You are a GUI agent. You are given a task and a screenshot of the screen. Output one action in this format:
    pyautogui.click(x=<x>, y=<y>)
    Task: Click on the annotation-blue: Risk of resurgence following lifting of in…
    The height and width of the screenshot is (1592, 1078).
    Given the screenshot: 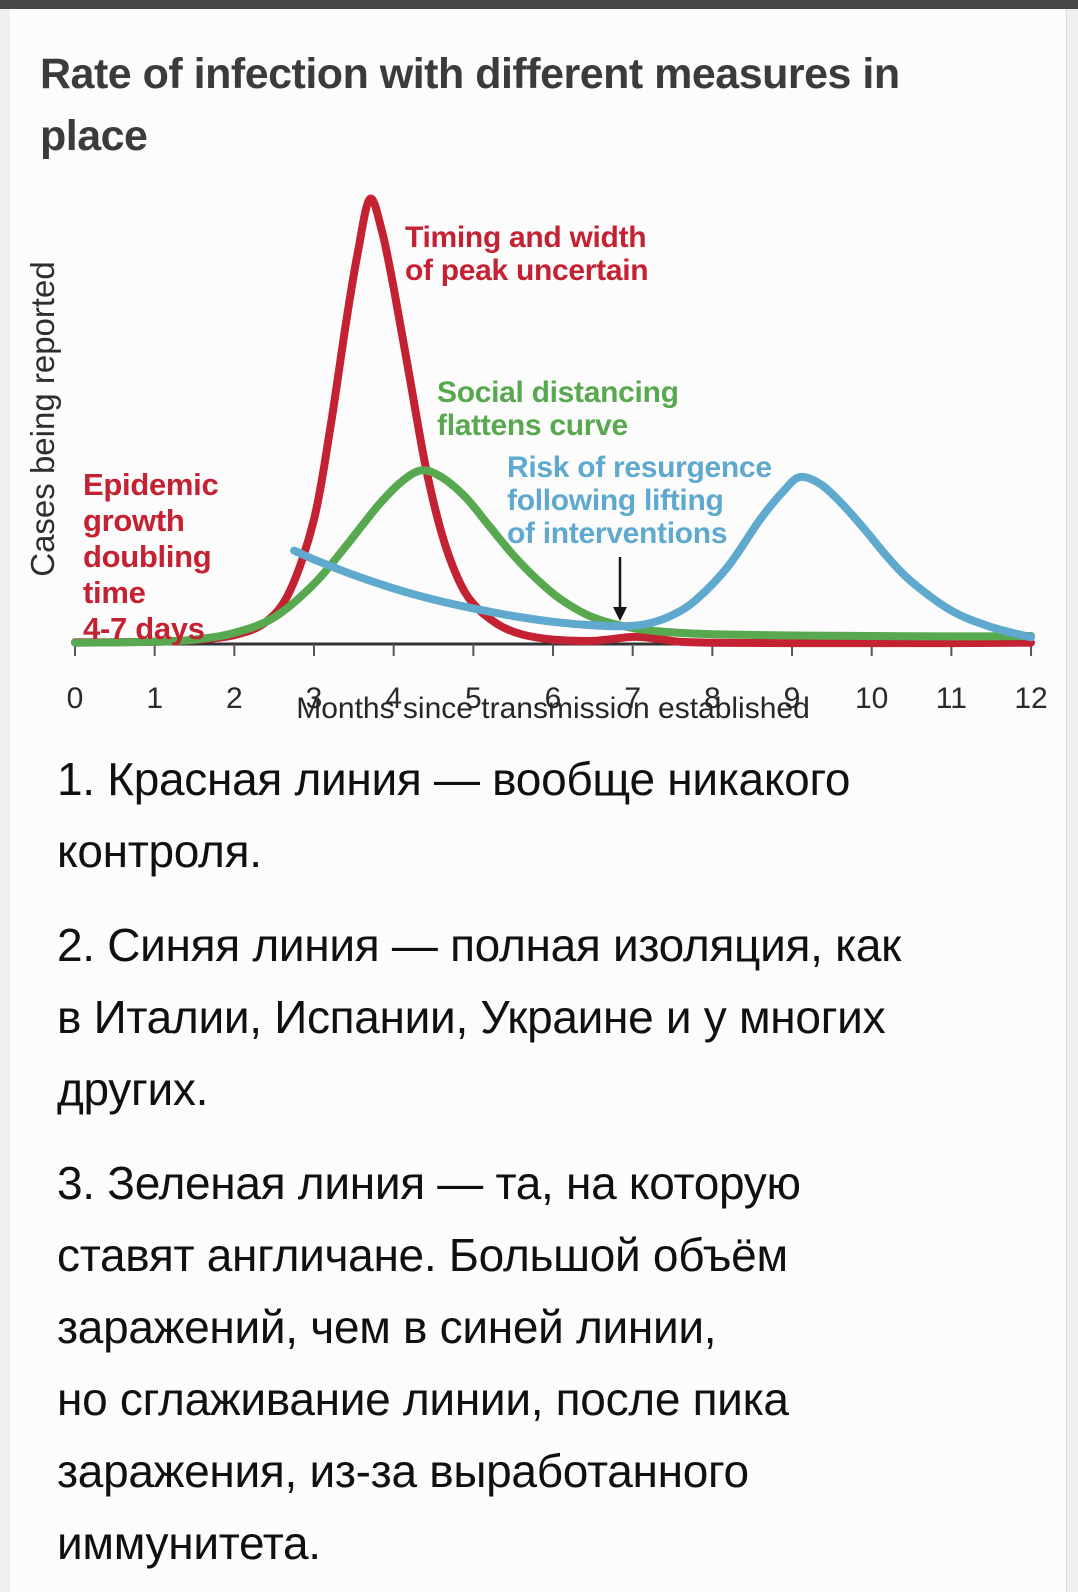 What is the action you would take?
    pyautogui.click(x=639, y=500)
    